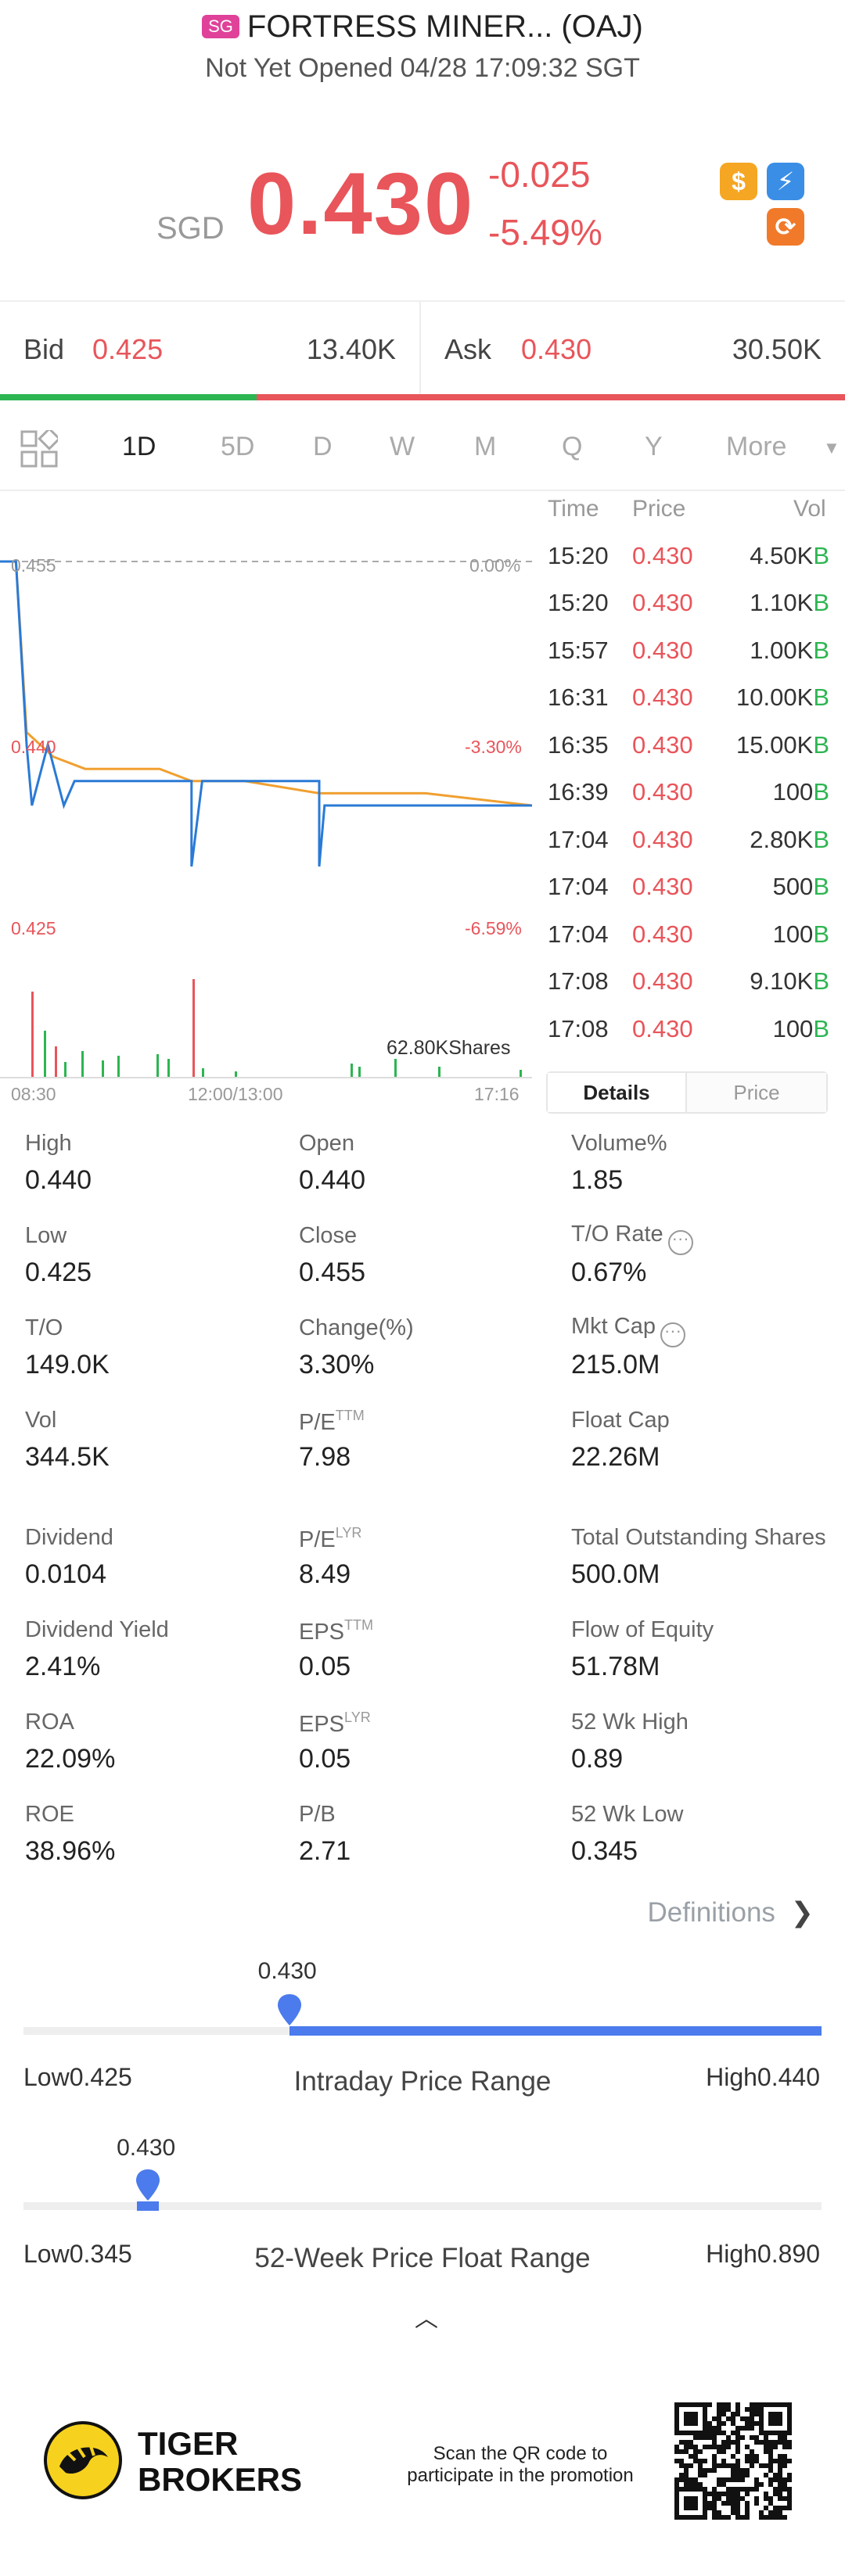 The image size is (845, 2576). I want to click on tab-w: W, so click(403, 446).